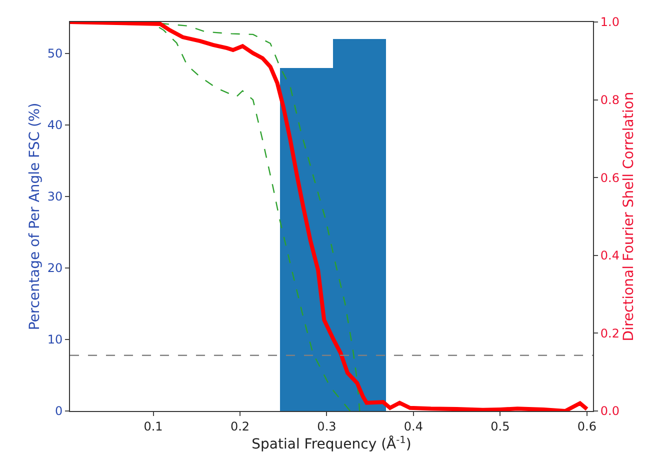  What do you see at coordinates (34, 216) in the screenshot?
I see `y-axis-title: Percentage of Per Angle FSC (%)` at bounding box center [34, 216].